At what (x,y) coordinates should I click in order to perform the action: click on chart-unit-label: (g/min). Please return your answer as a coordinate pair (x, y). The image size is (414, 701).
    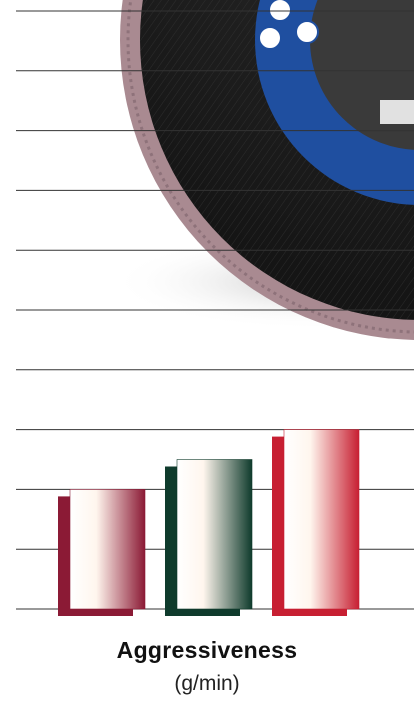
    Looking at the image, I should click on (207, 683).